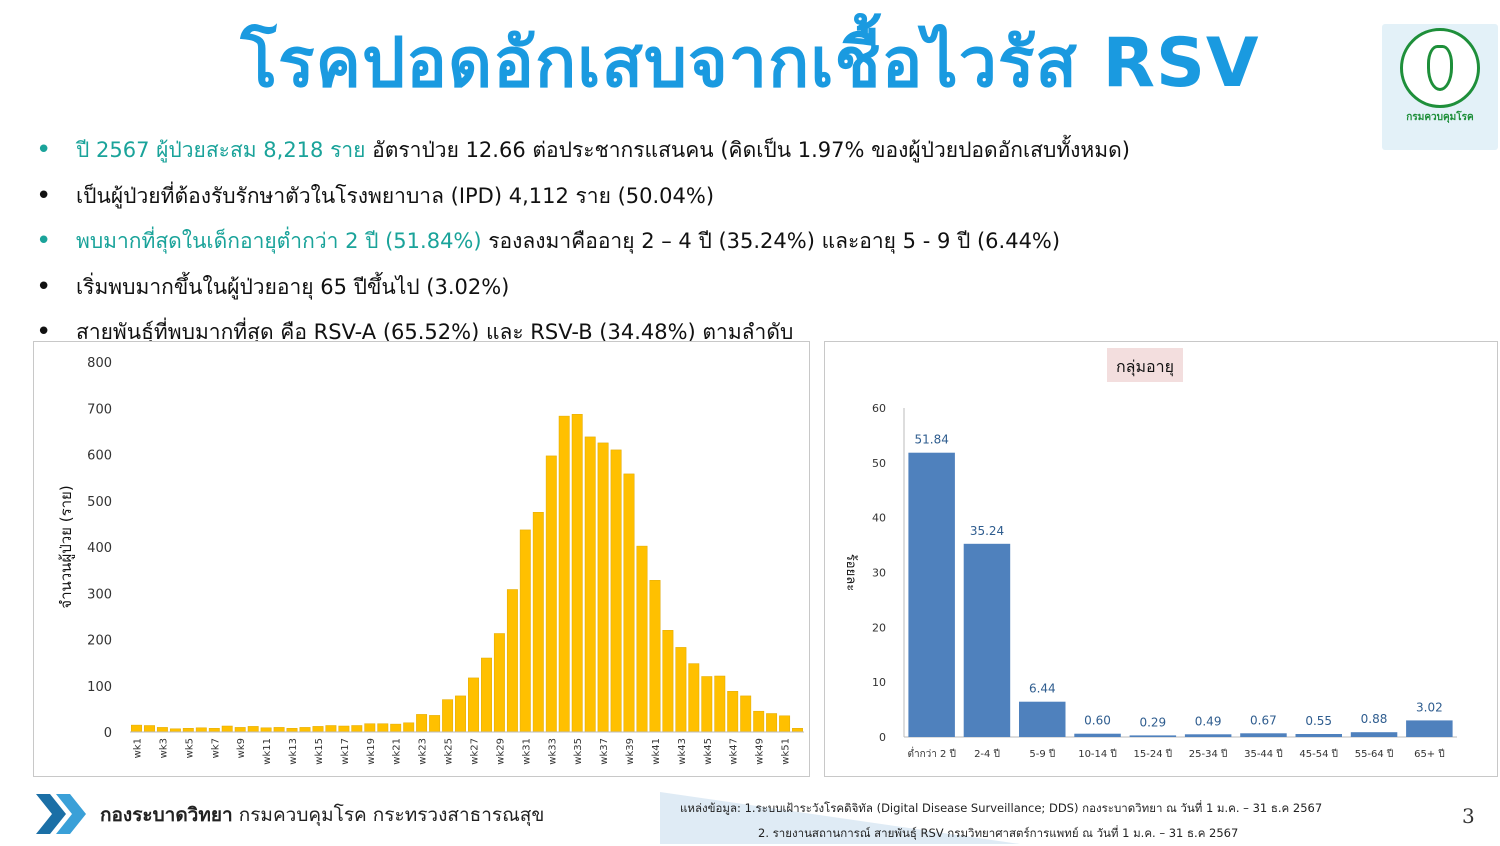 The height and width of the screenshot is (846, 1500). What do you see at coordinates (772, 723) in the screenshot?
I see `bar-wk50` at bounding box center [772, 723].